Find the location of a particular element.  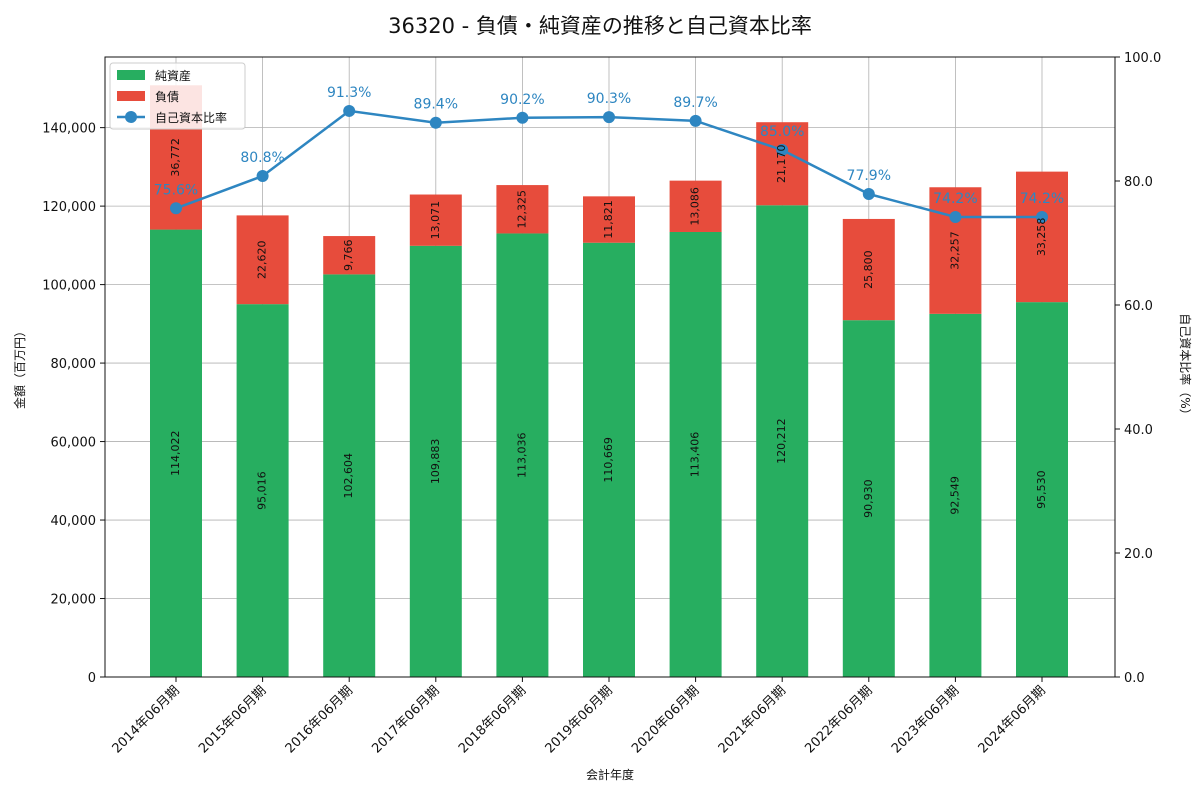

net-assets-value-label: 102,604 is located at coordinates (348, 476).